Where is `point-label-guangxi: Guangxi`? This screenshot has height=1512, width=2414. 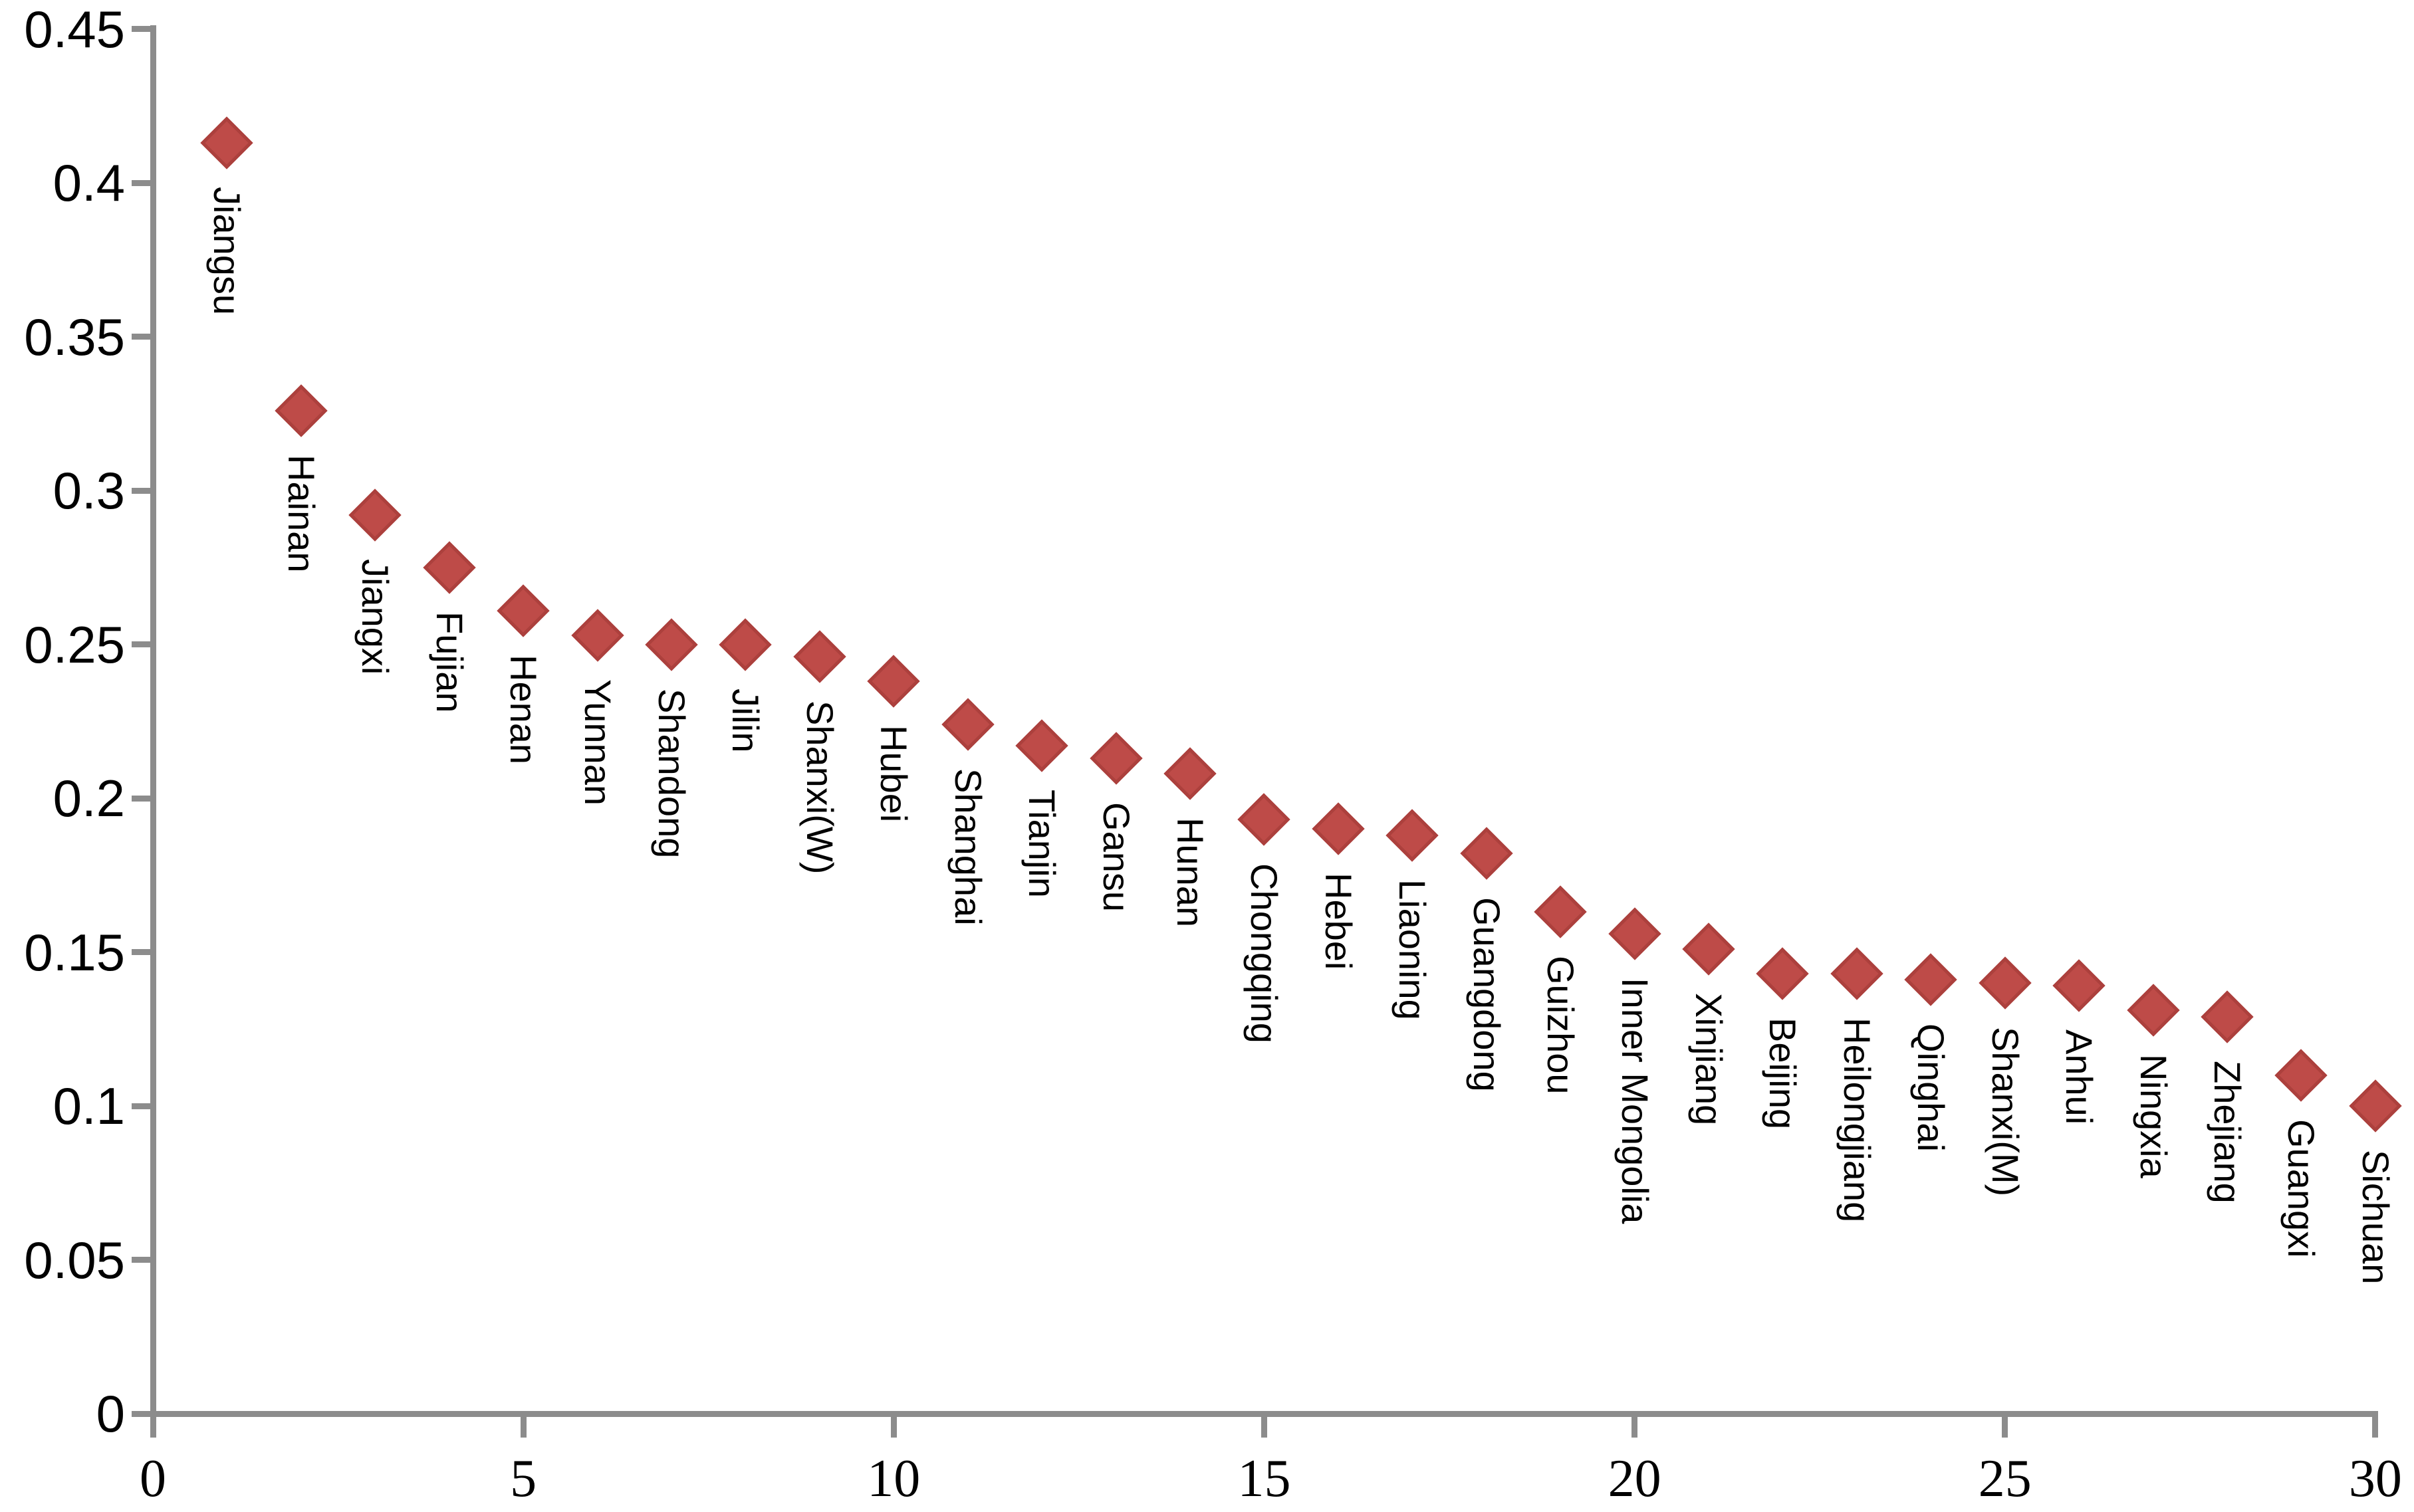
point-label-guangxi: Guangxi is located at coordinates (2301, 1188).